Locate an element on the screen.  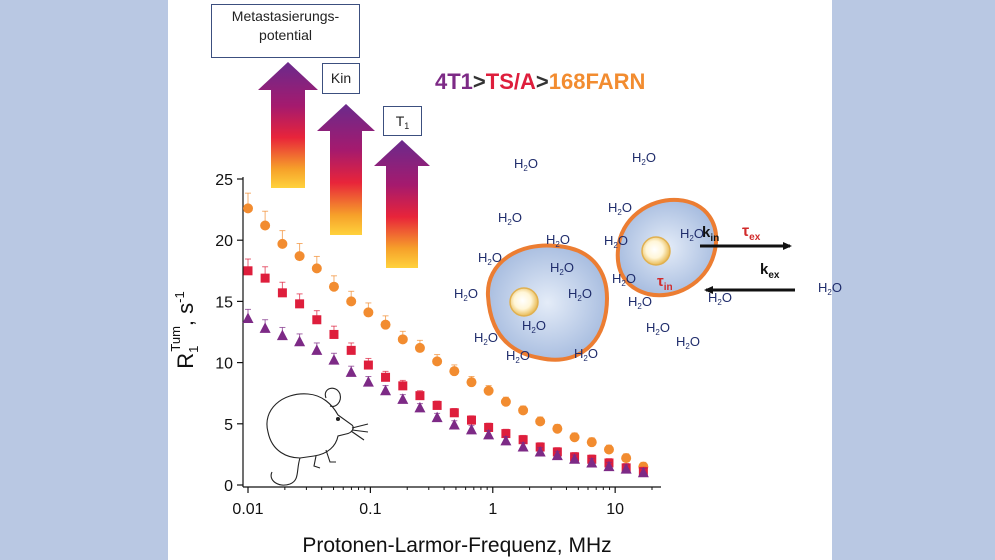
tau-ex-label: τex is located at coordinates (751, 233).